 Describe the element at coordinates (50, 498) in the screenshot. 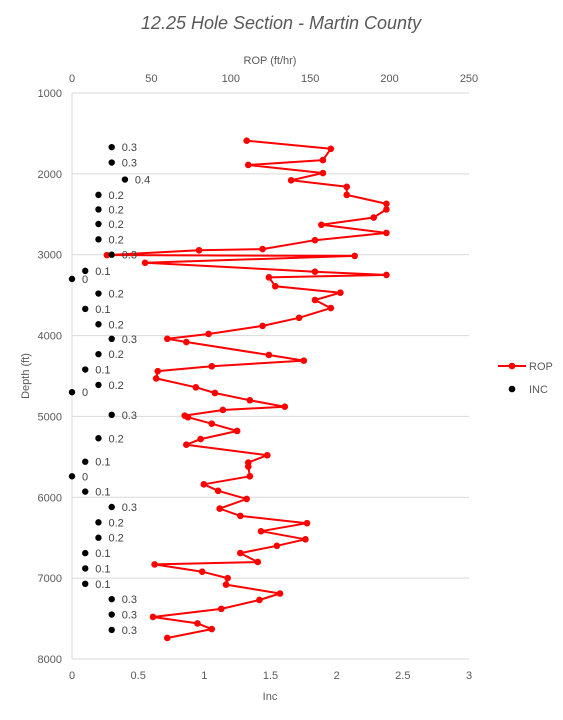

I see `y-tick-label: 6000` at that location.